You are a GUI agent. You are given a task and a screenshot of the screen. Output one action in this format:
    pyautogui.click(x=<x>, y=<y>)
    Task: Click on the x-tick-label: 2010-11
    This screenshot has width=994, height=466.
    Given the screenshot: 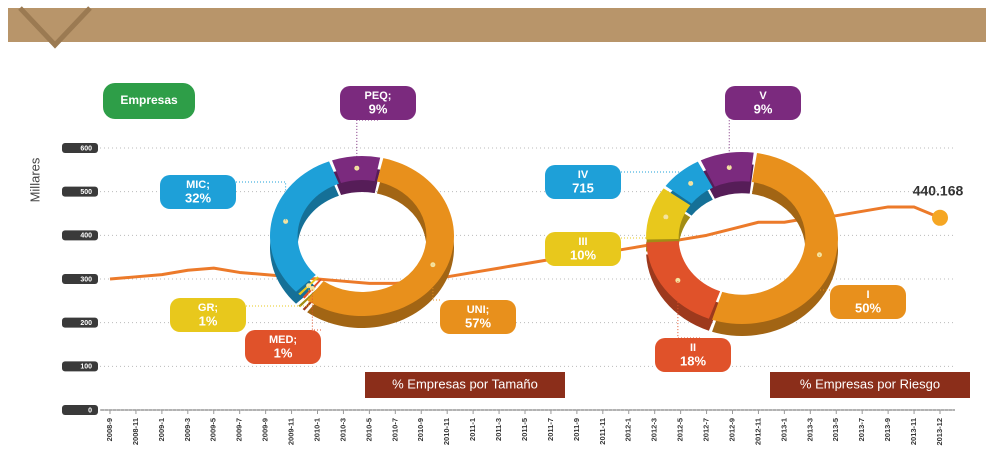 What is the action you would take?
    pyautogui.click(x=446, y=431)
    